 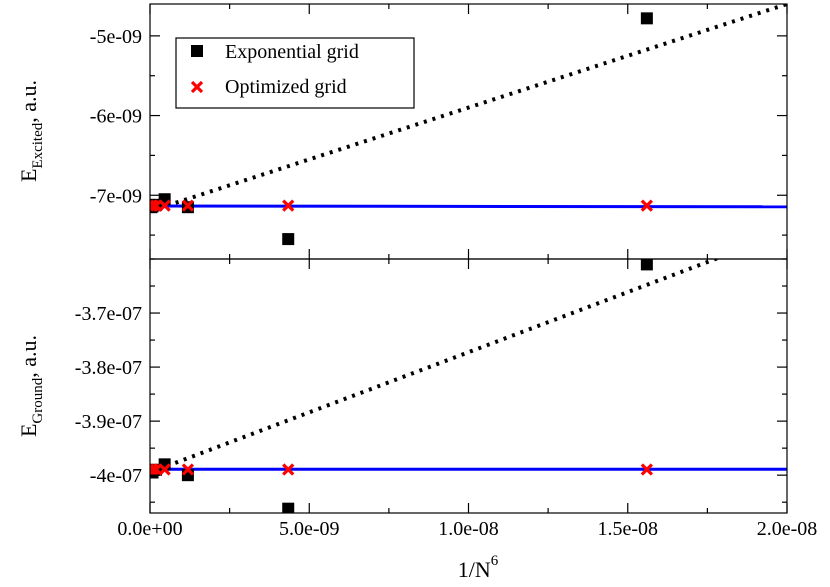 What do you see at coordinates (116, 37) in the screenshot?
I see `y-tick-label: -5e-09` at bounding box center [116, 37].